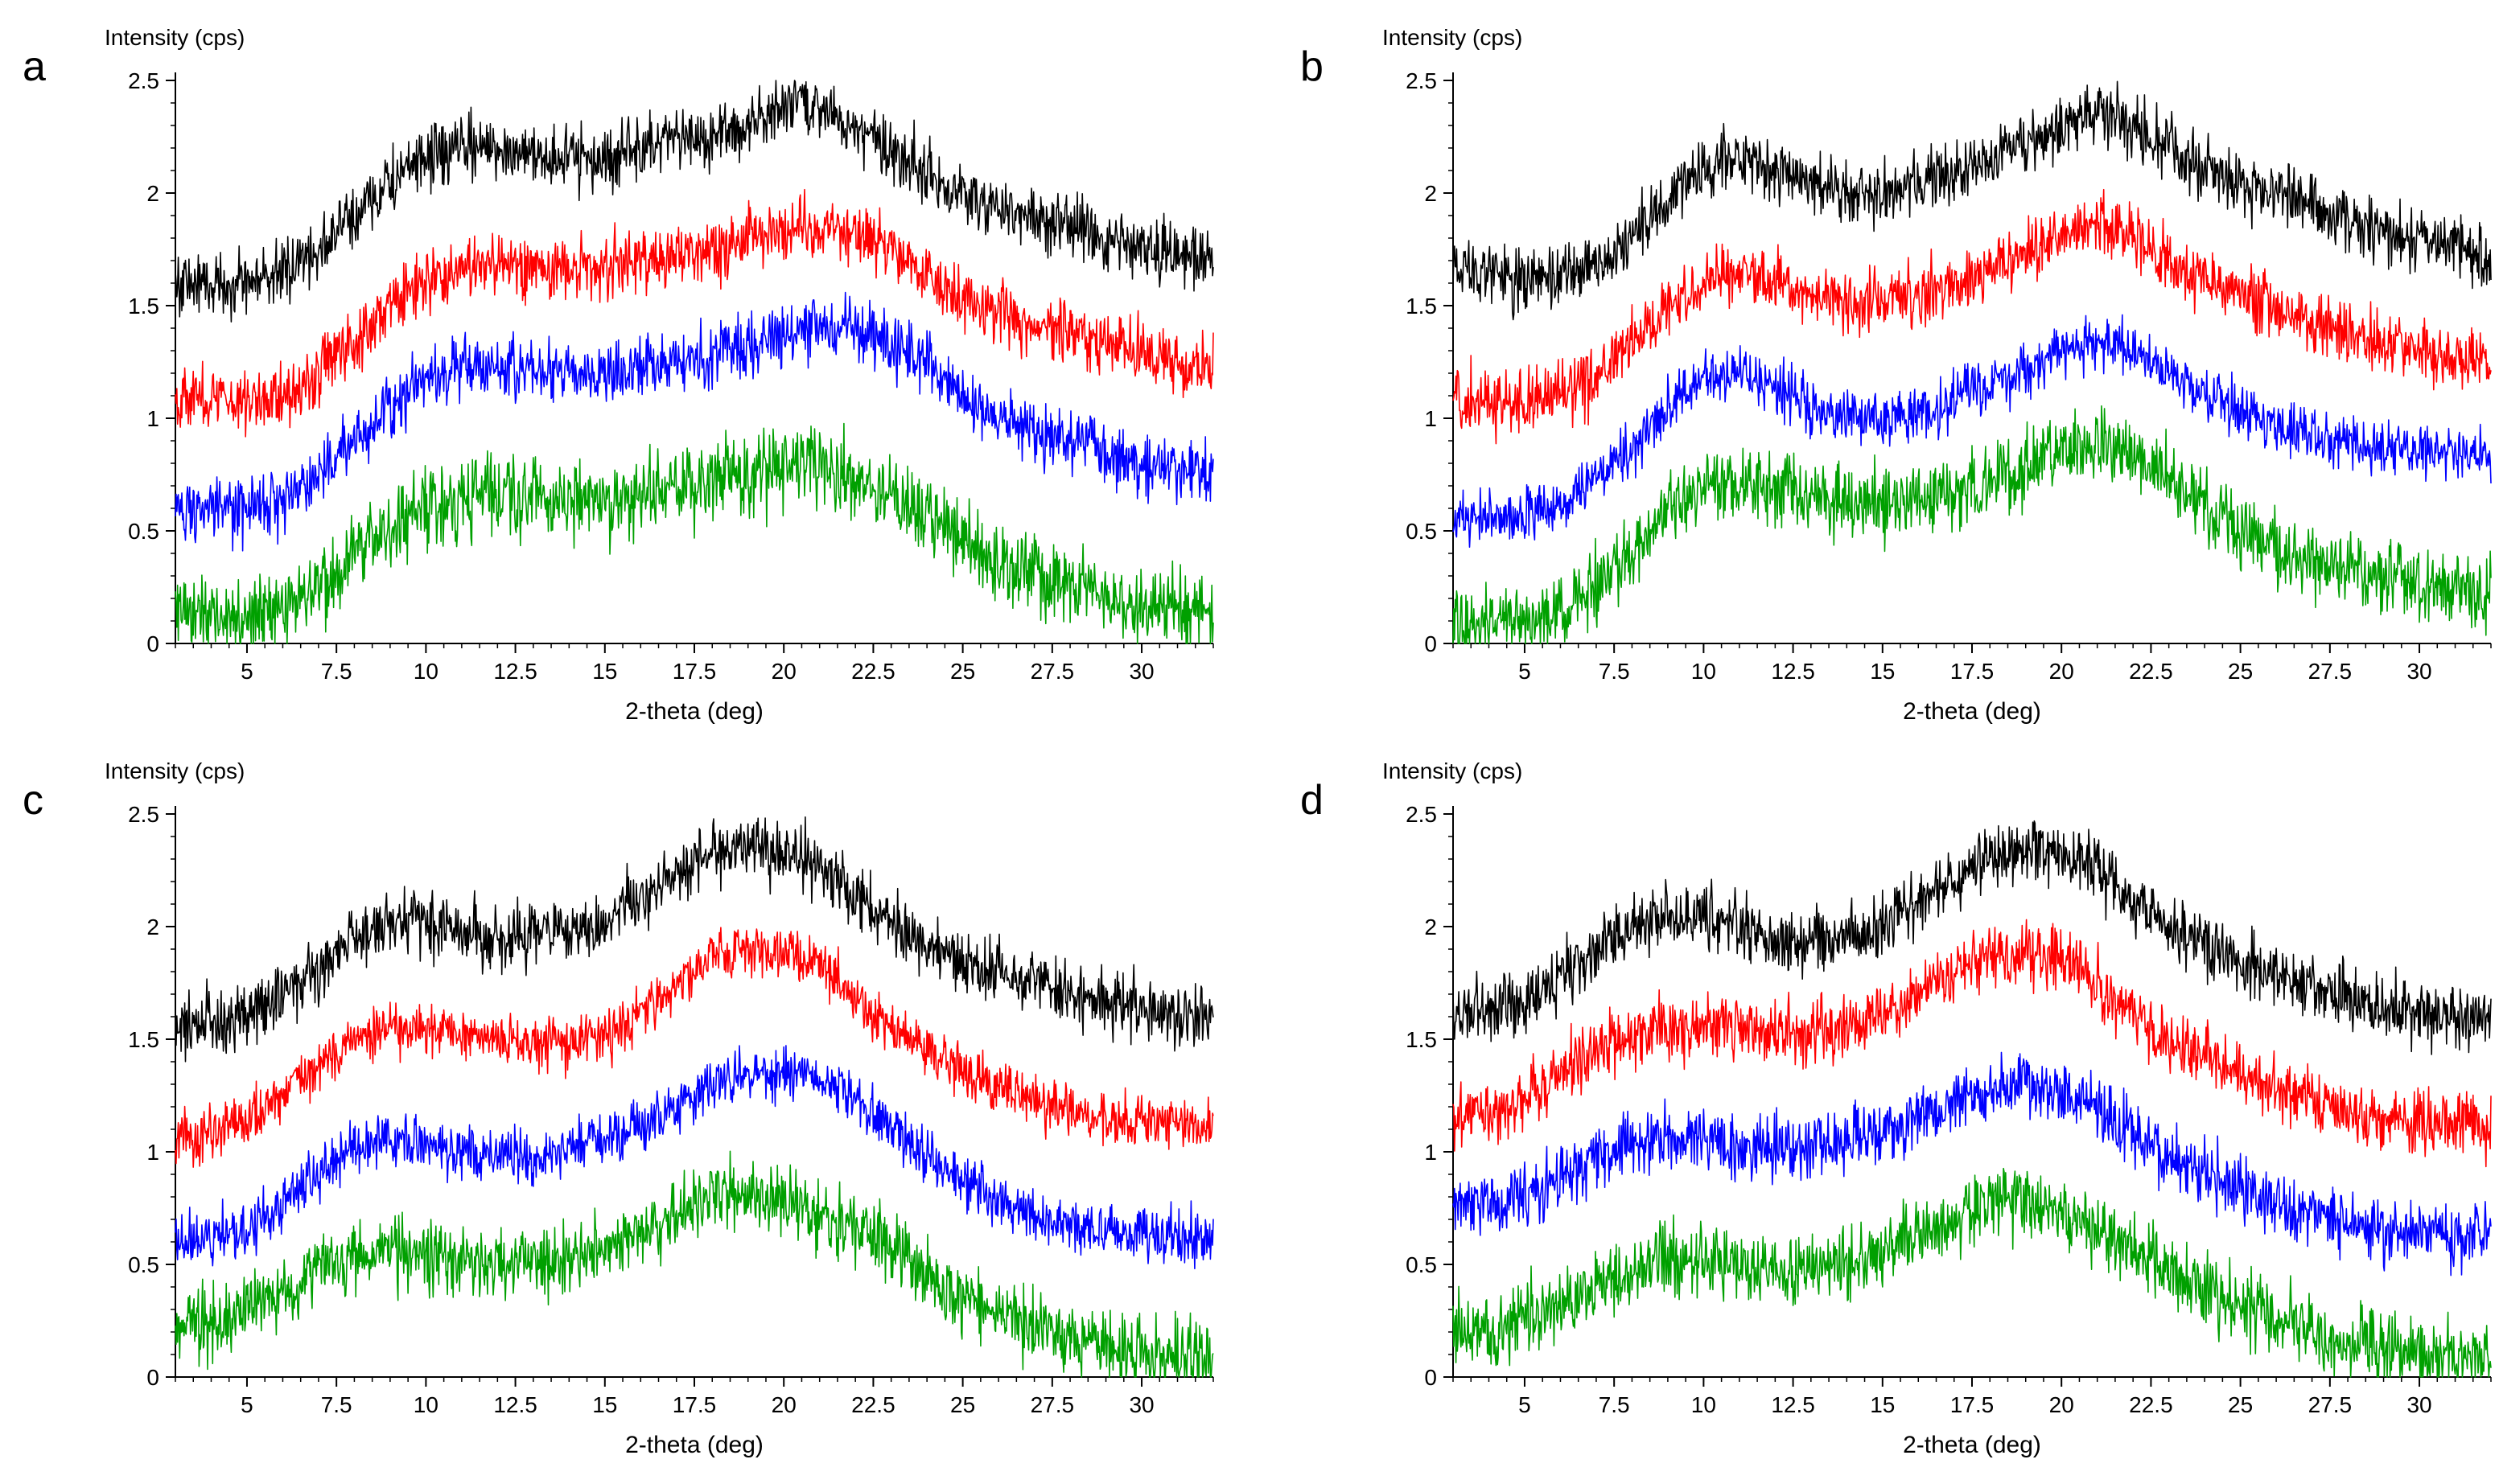  Describe the element at coordinates (1312, 66) in the screenshot. I see `panel-label: b` at that location.